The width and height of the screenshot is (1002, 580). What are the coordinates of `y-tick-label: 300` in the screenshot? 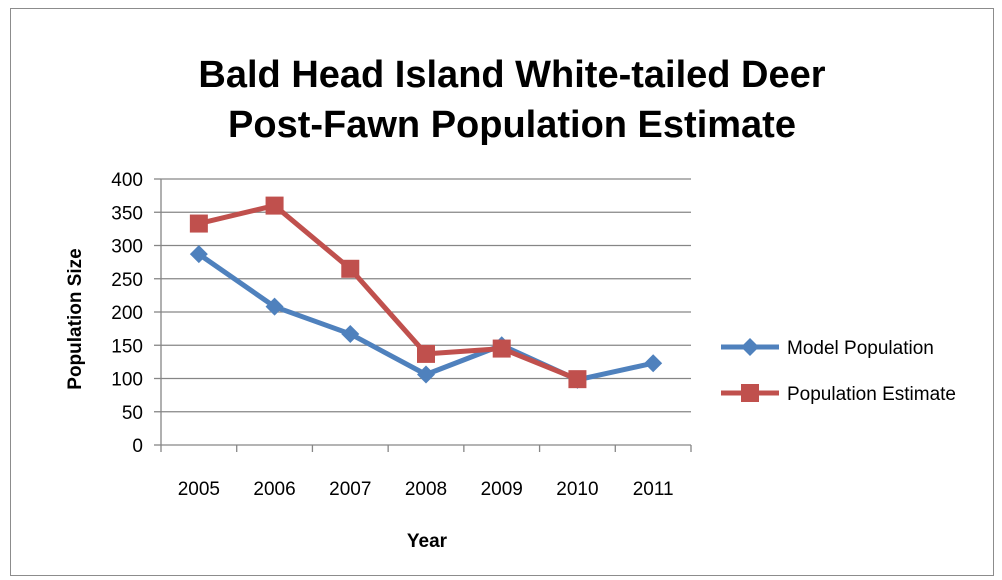 It's located at (127, 247).